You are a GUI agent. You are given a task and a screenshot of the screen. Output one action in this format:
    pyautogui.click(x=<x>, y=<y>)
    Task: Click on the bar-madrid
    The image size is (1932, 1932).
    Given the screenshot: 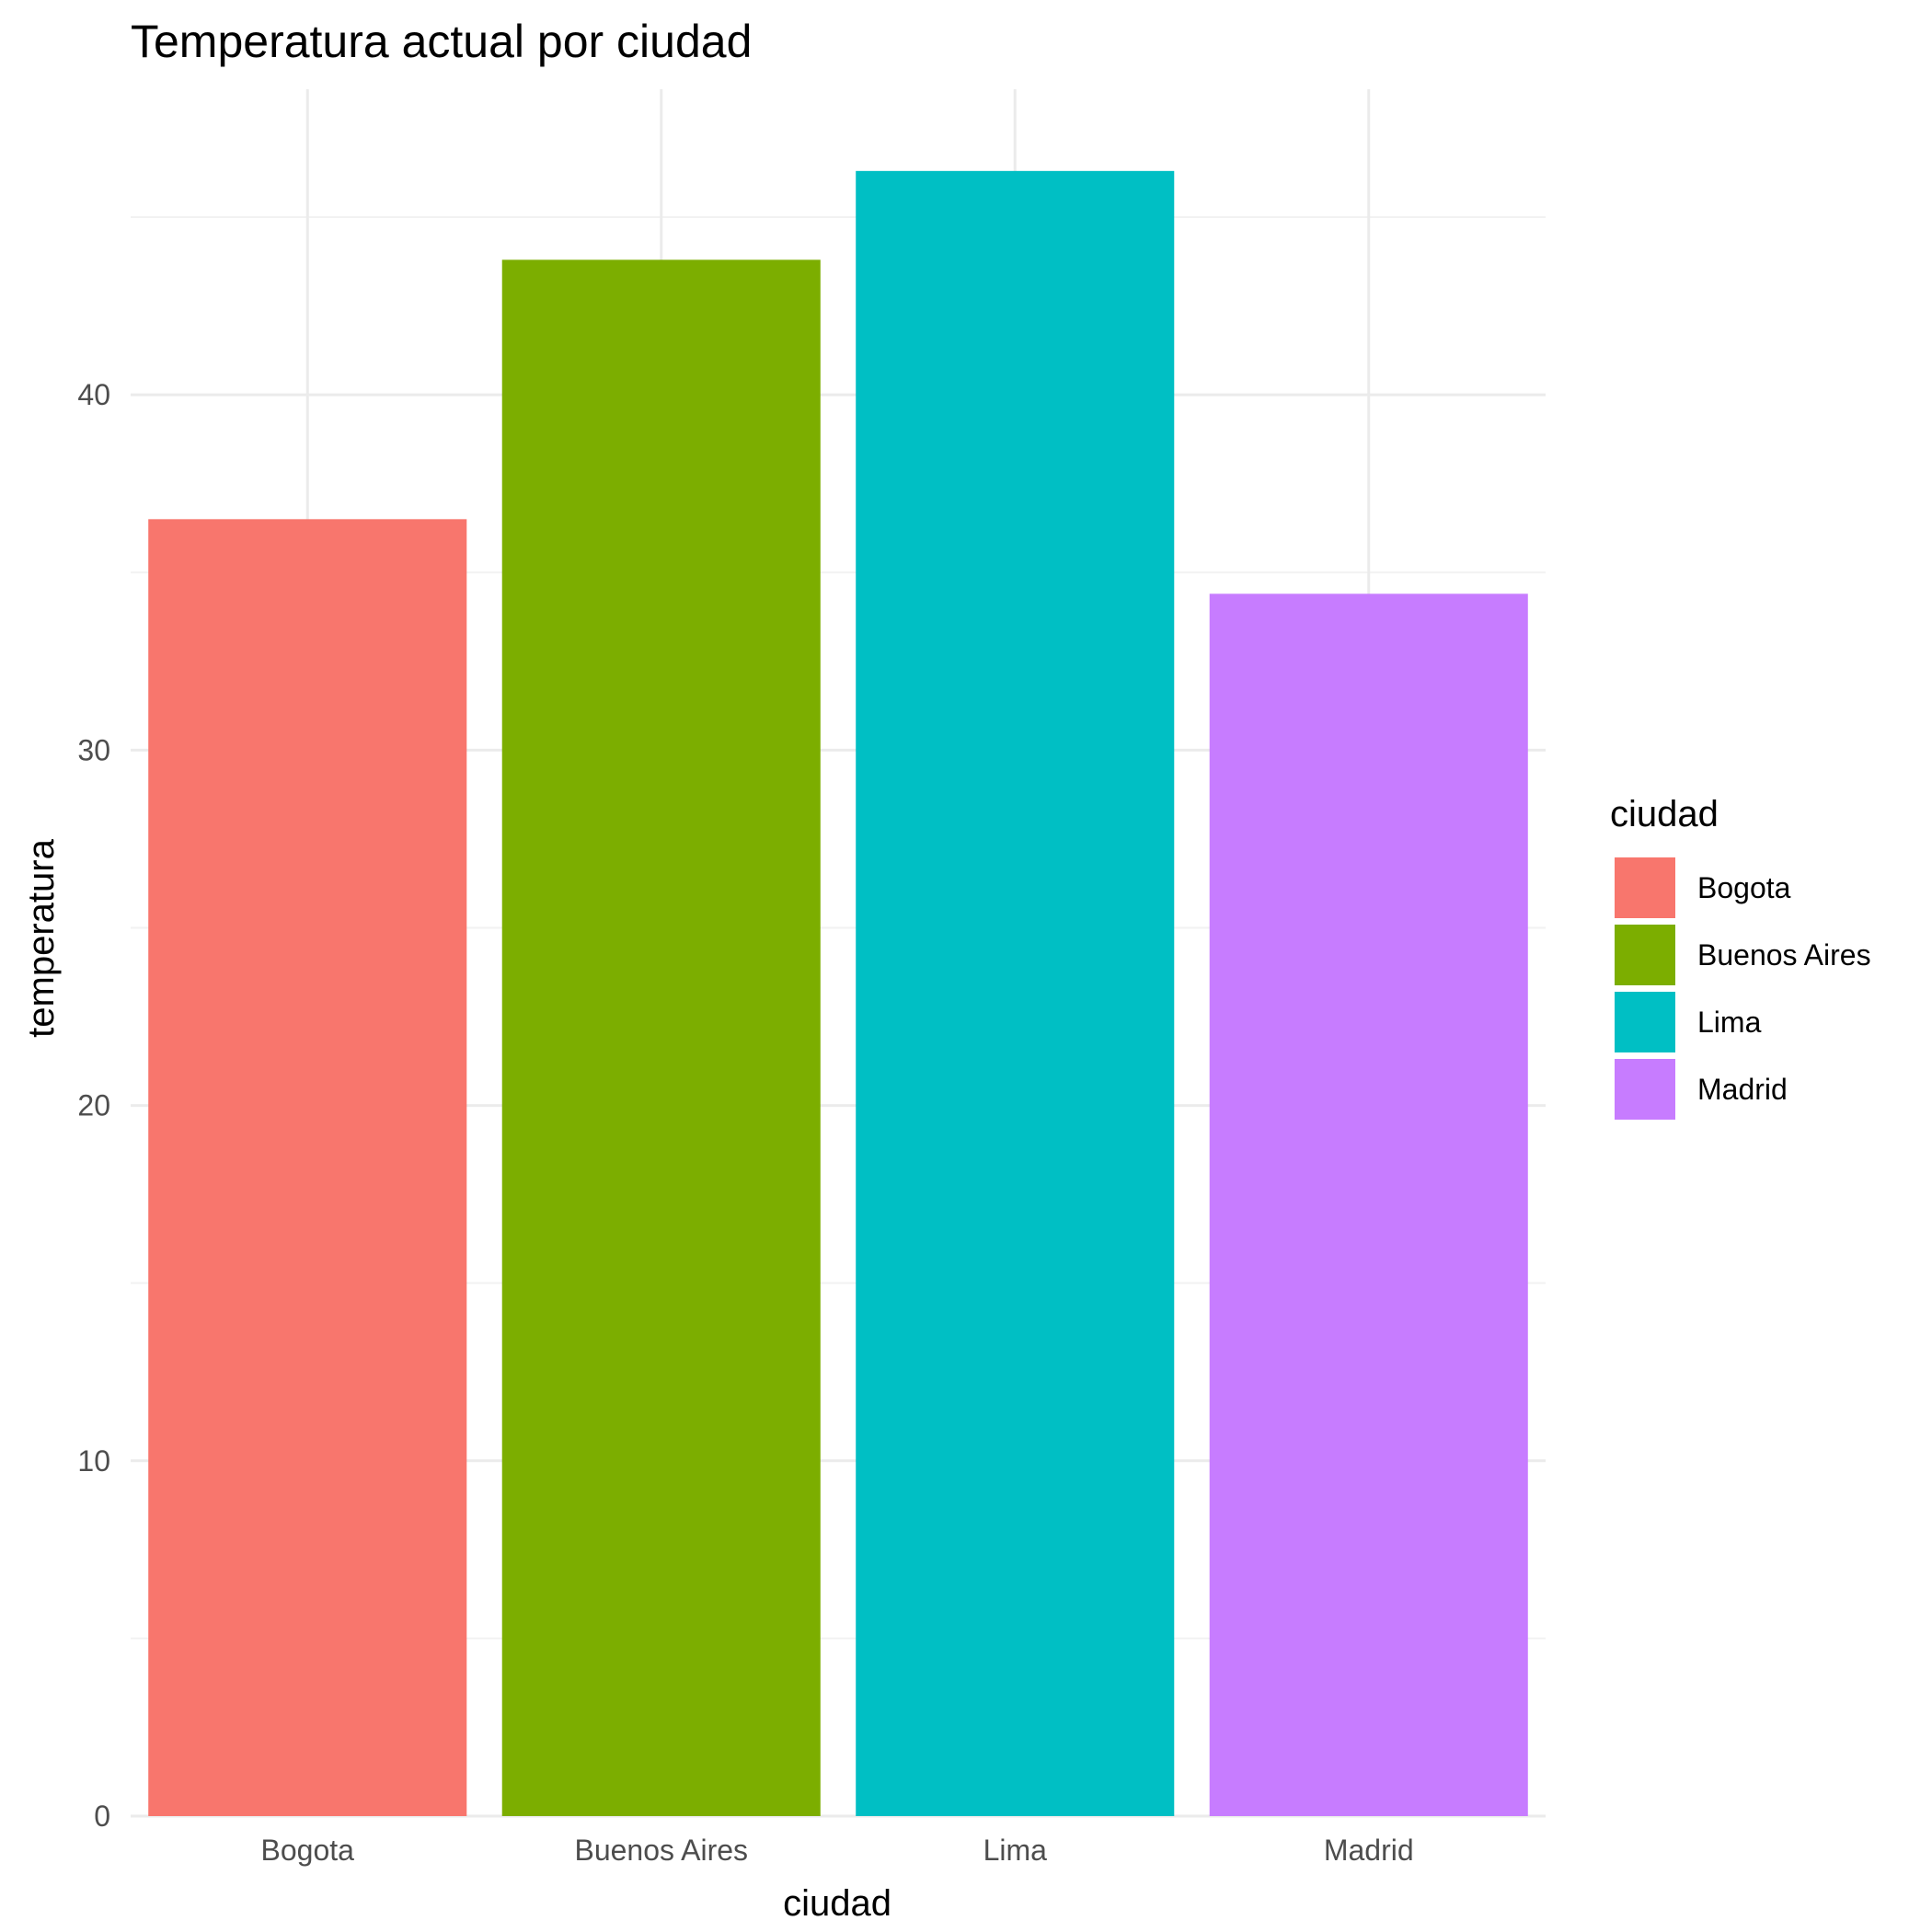 What is the action you would take?
    pyautogui.click(x=1368, y=1205)
    